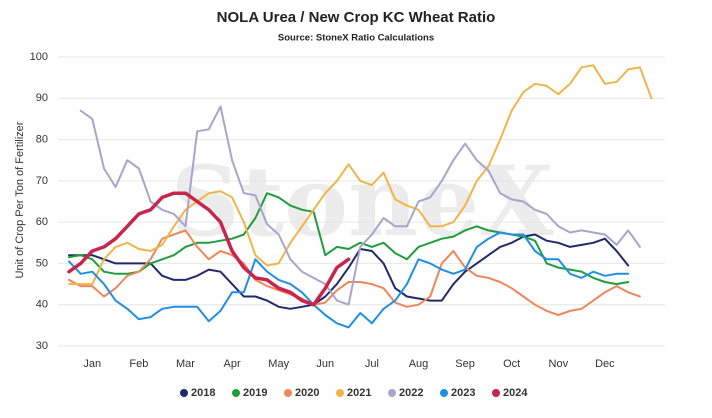  Describe the element at coordinates (232, 364) in the screenshot. I see `x-tick-label: Apr` at that location.